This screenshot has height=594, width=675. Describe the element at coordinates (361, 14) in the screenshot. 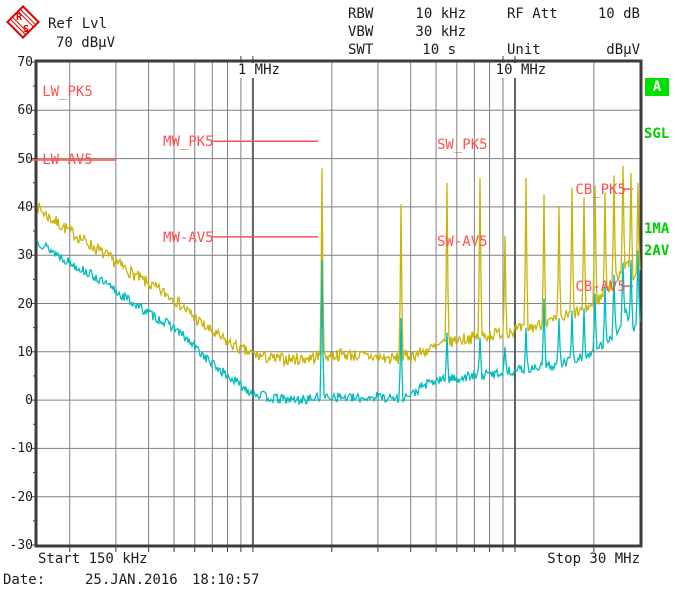

I see `rbw-label: RBW` at that location.